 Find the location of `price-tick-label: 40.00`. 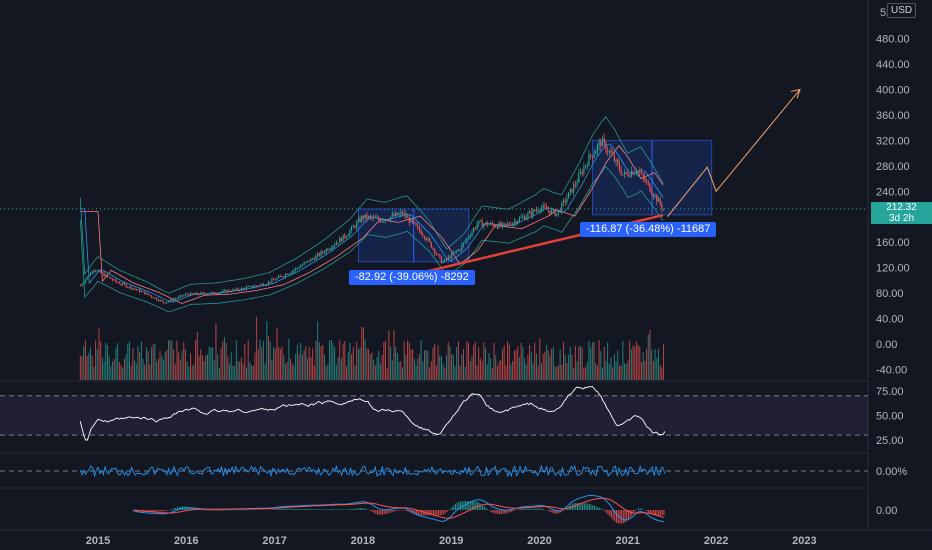

price-tick-label: 40.00 is located at coordinates (890, 320).